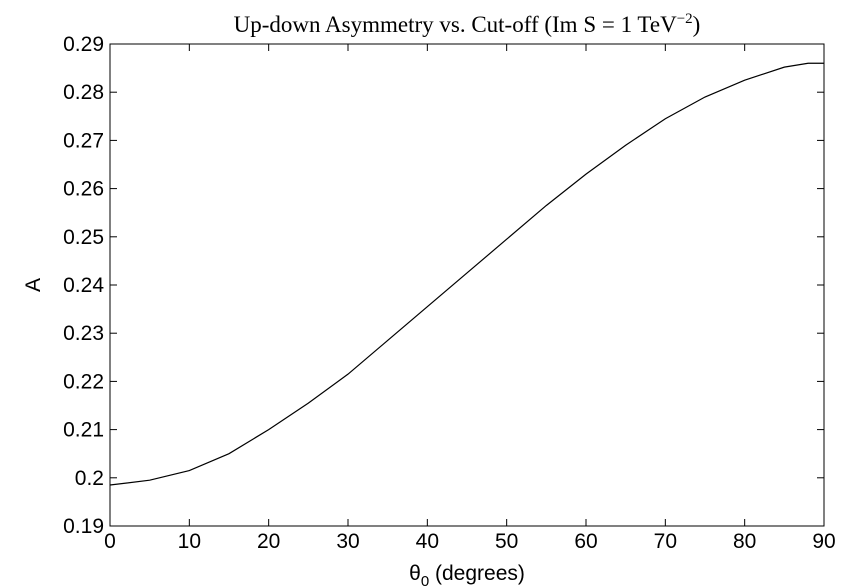 Image resolution: width=843 pixels, height=587 pixels. What do you see at coordinates (823, 541) in the screenshot?
I see `x-tick-label: 90` at bounding box center [823, 541].